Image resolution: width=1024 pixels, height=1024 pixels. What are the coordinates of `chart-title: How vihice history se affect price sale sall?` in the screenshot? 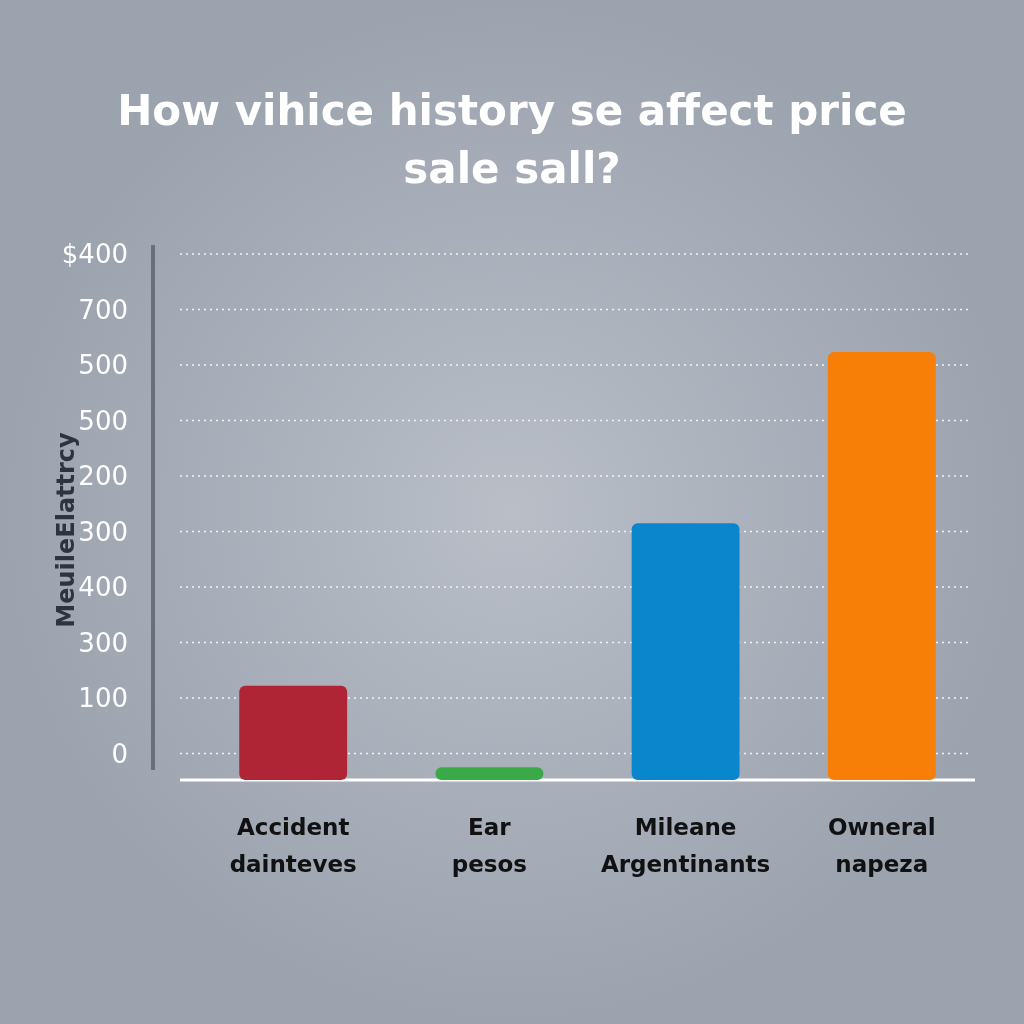 It's located at (512, 139).